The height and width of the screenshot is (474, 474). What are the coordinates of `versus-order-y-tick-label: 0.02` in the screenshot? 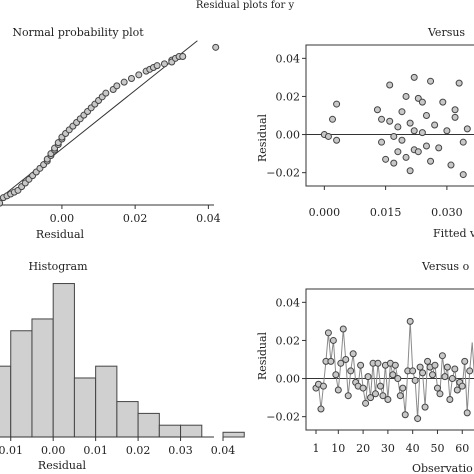 It's located at (288, 340).